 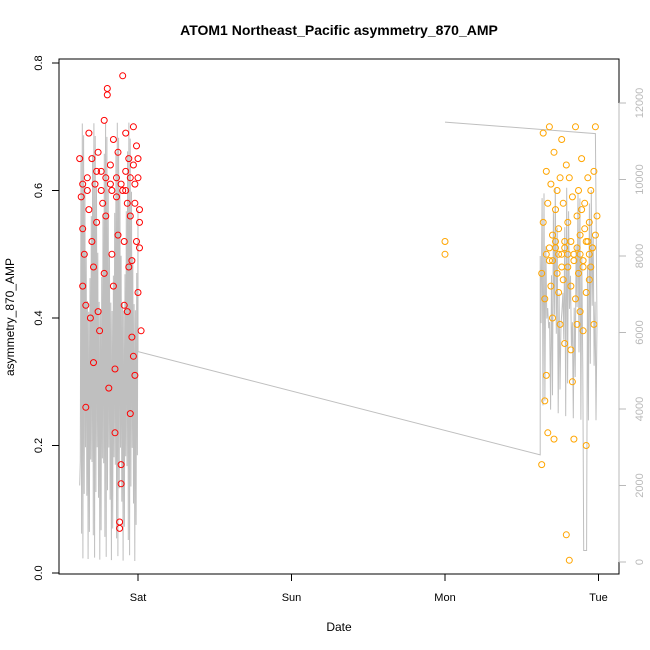 What do you see at coordinates (640, 179) in the screenshot?
I see `y2-tick-label: 10000` at bounding box center [640, 179].